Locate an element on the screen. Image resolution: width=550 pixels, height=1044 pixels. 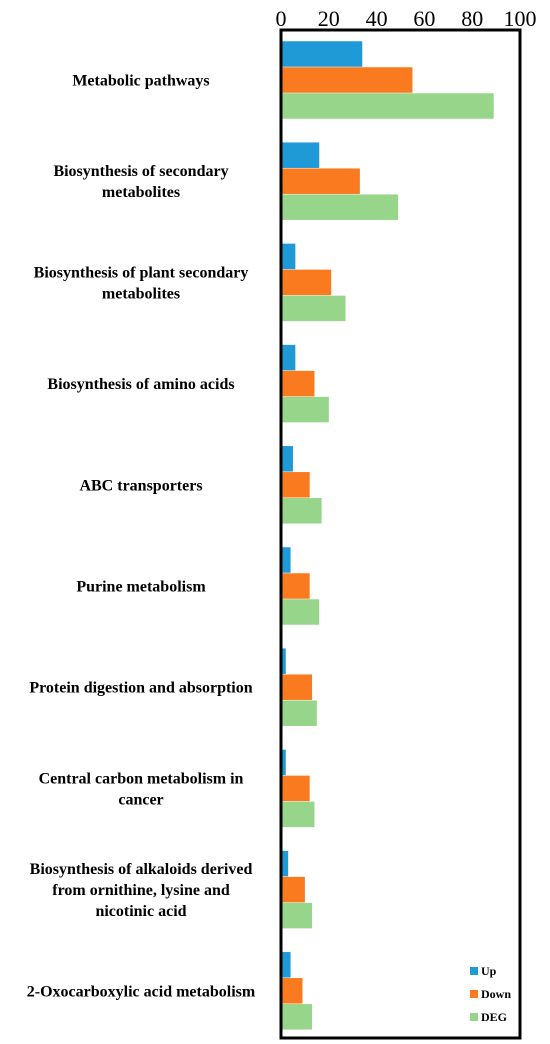
legend-label-up: Up is located at coordinates (489, 971).